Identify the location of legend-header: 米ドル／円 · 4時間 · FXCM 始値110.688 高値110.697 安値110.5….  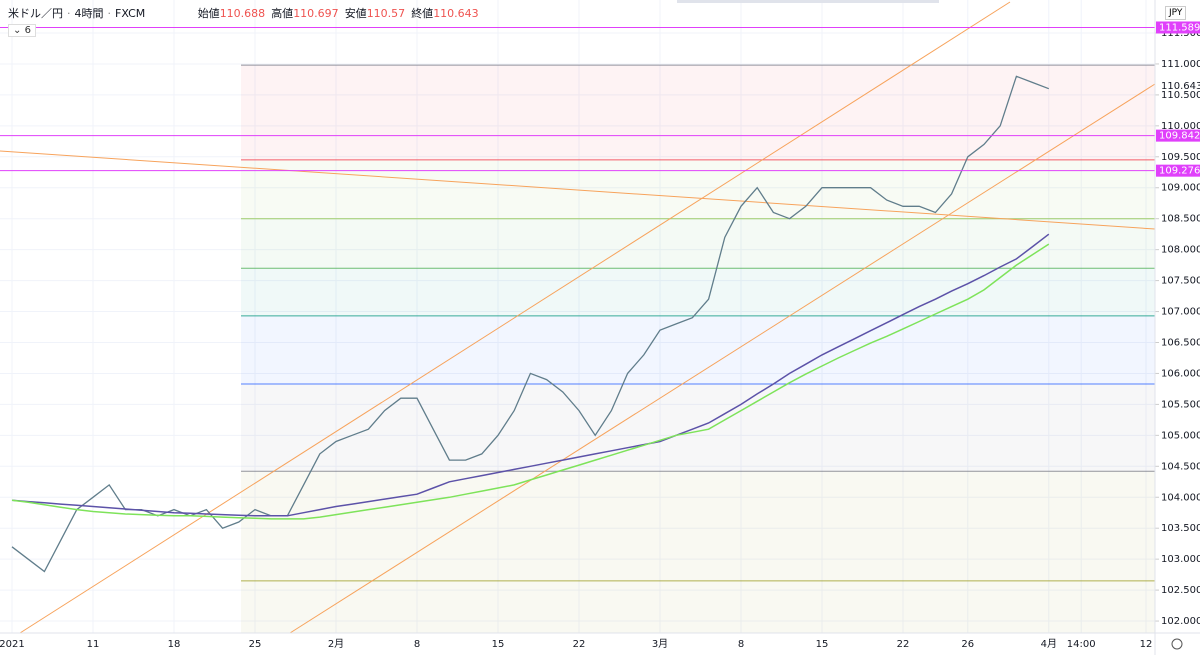
(243, 13).